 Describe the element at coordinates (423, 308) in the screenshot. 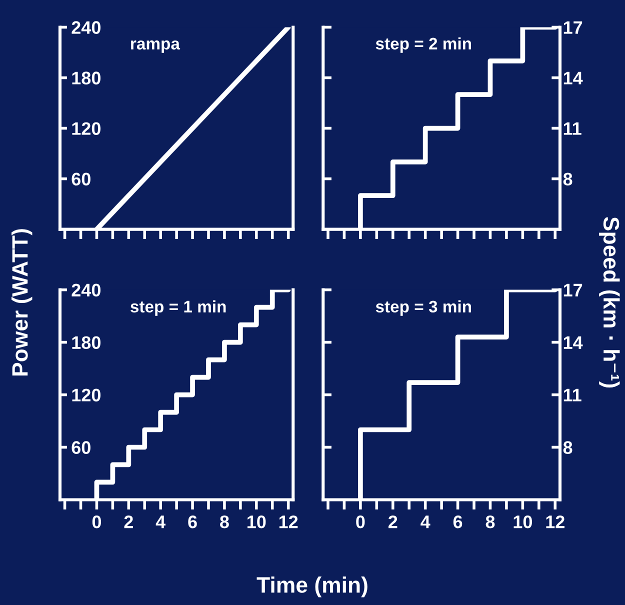

I see `text: step = 3 min` at that location.